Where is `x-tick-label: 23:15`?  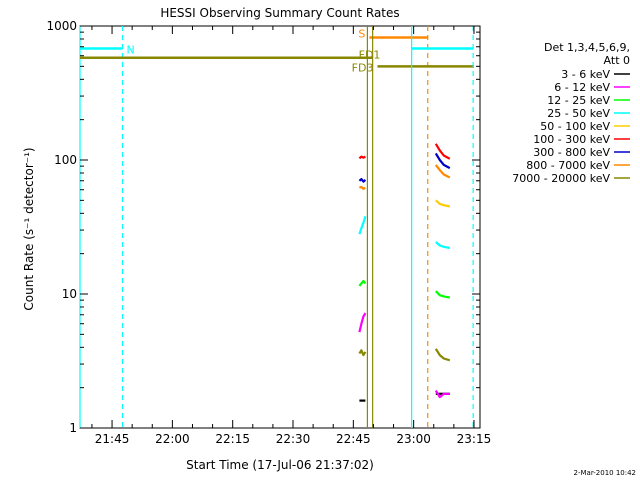
x-tick-label: 23:15 is located at coordinates (474, 439).